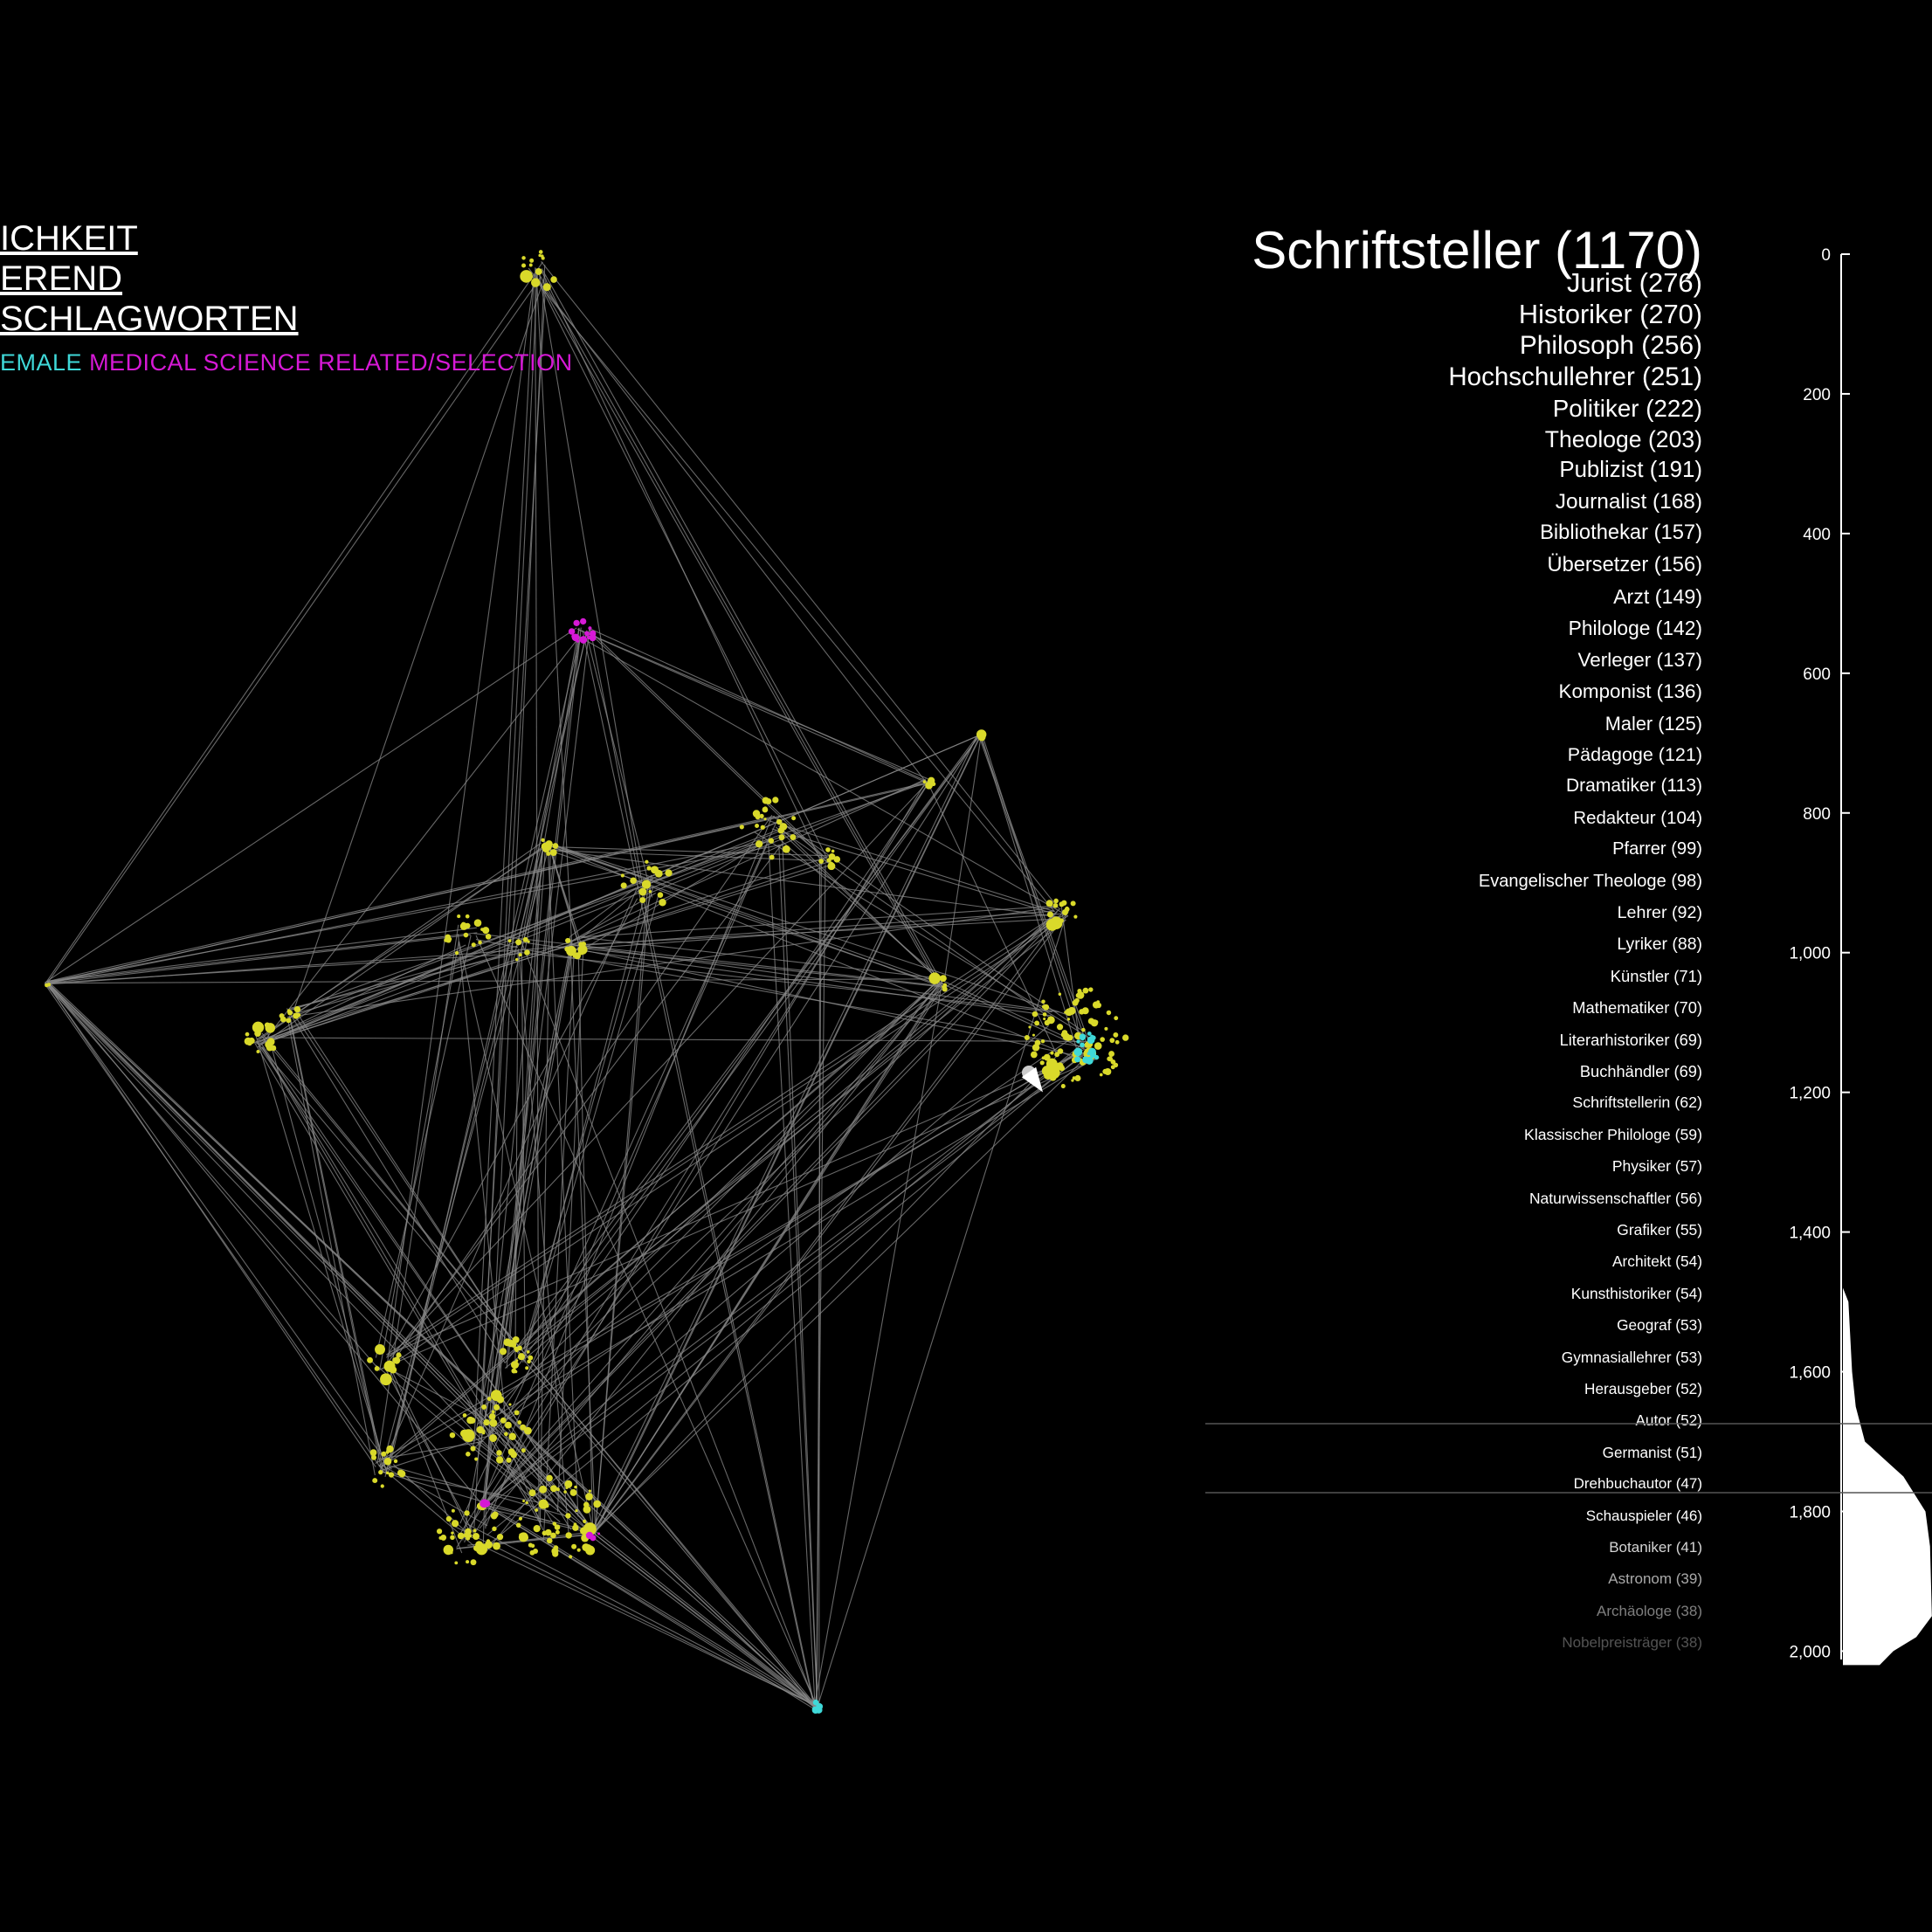 This screenshot has width=1932, height=1932. What do you see at coordinates (1590, 881) in the screenshot?
I see `term-item: Evangelischer Theologe (98)` at bounding box center [1590, 881].